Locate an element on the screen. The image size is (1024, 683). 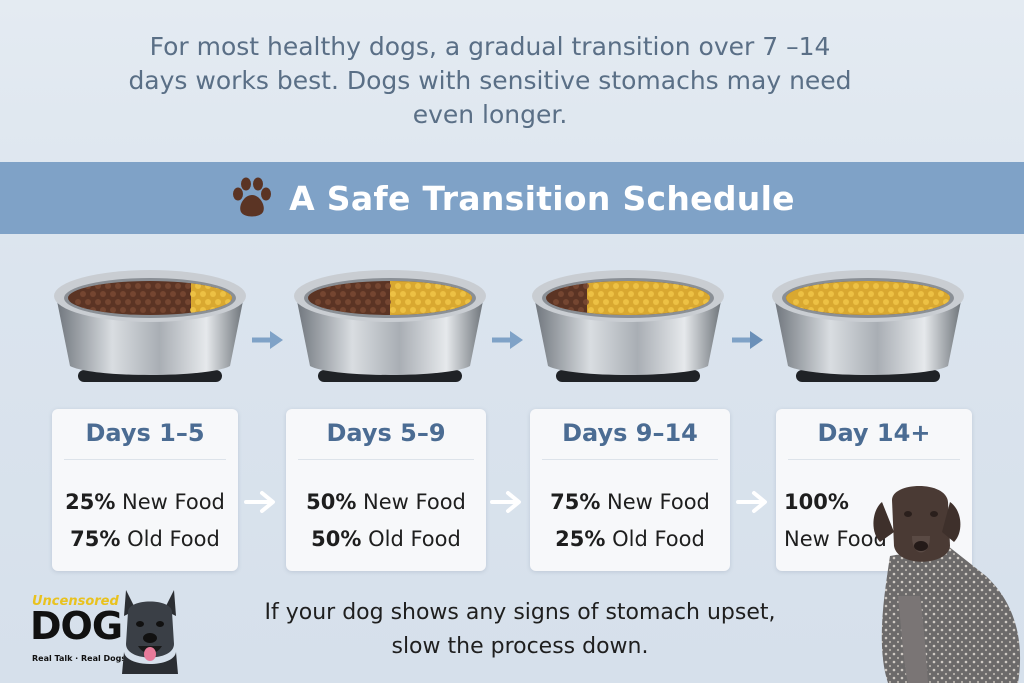
section-banner: A Safe Transition Schedule is located at coordinates (512, 198).